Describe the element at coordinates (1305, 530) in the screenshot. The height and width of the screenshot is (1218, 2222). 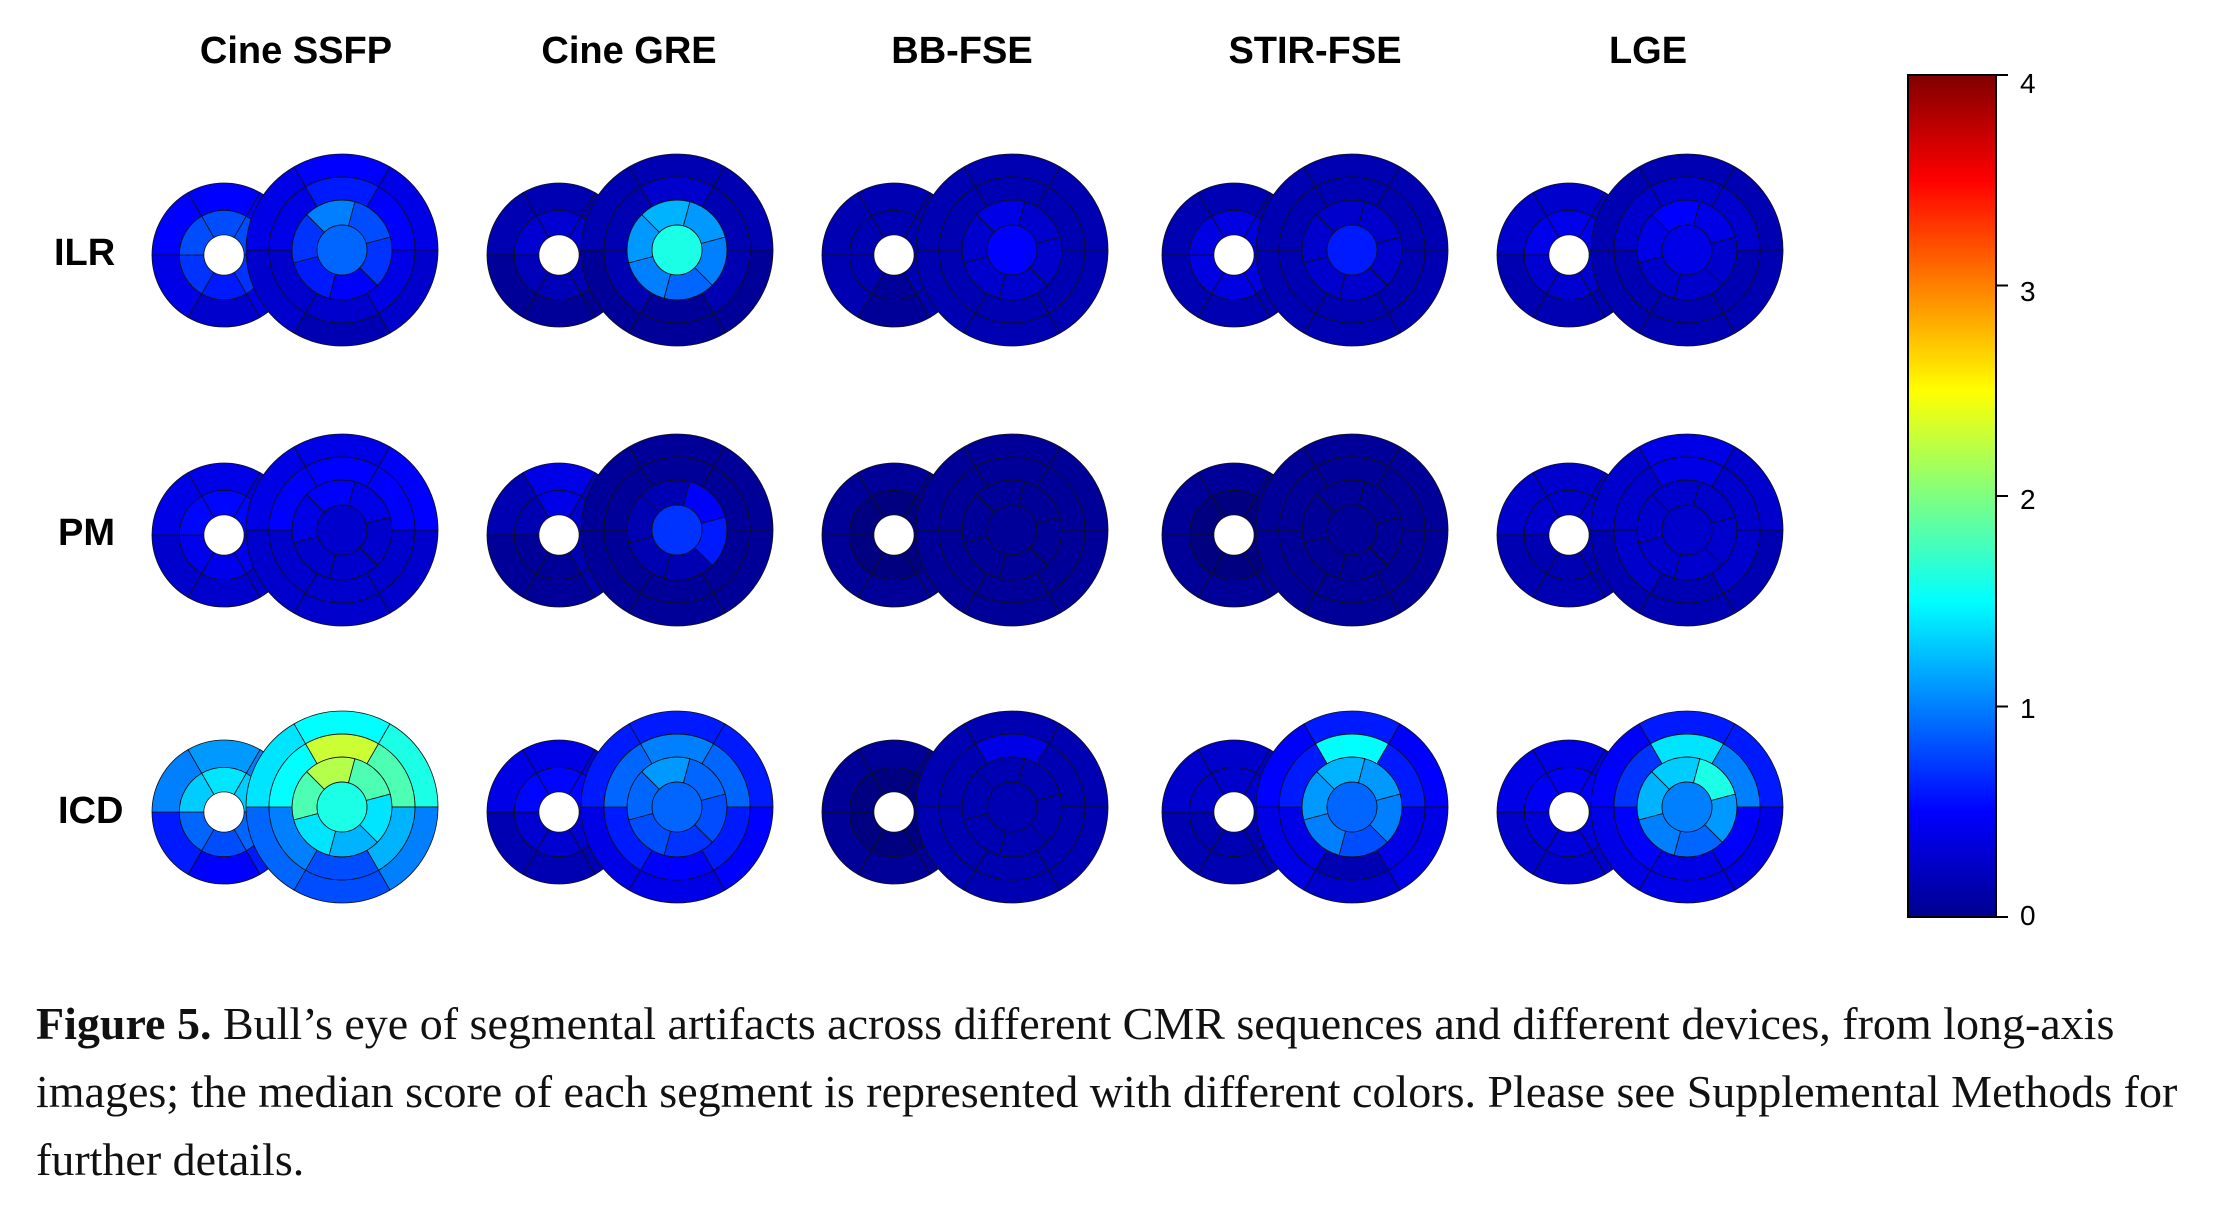
I see `bulls-eye-pm-stir-fse` at that location.